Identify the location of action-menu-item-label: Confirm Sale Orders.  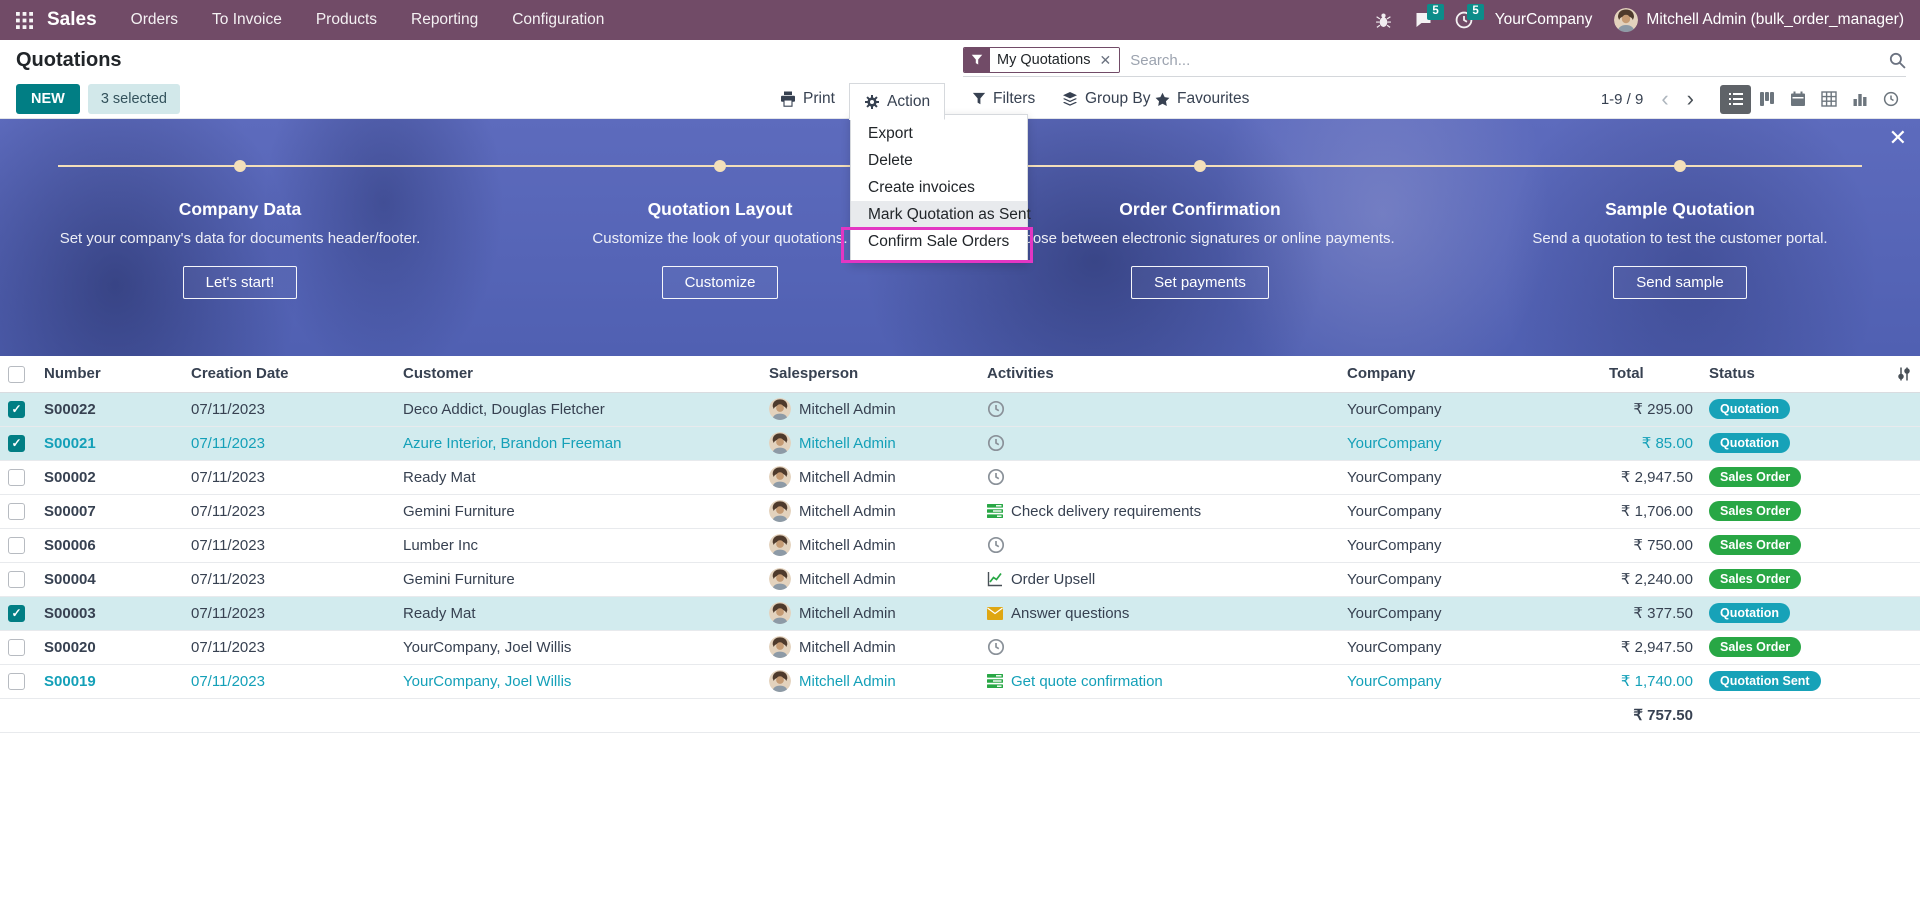
(939, 241).